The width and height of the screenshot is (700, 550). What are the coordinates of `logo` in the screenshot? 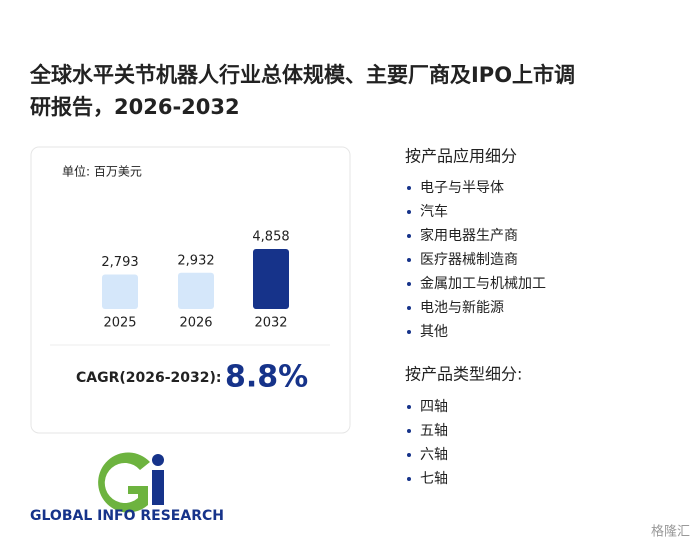 It's located at (131, 482).